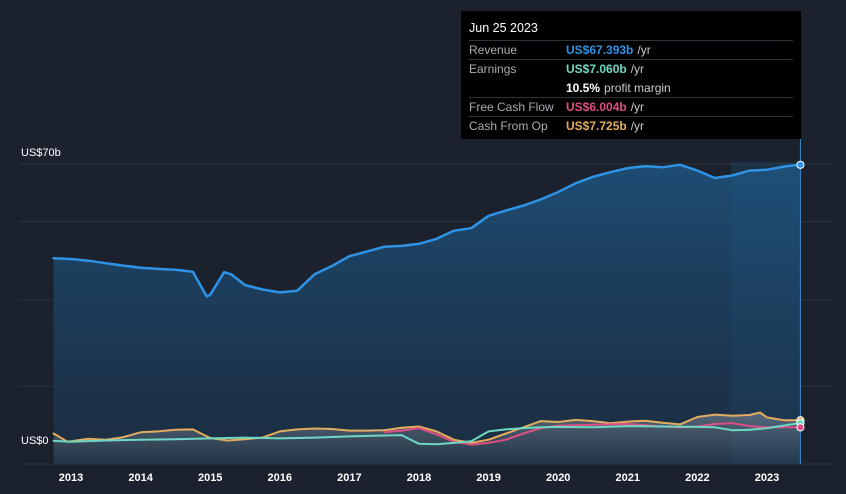  I want to click on fcf-line, so click(592, 434).